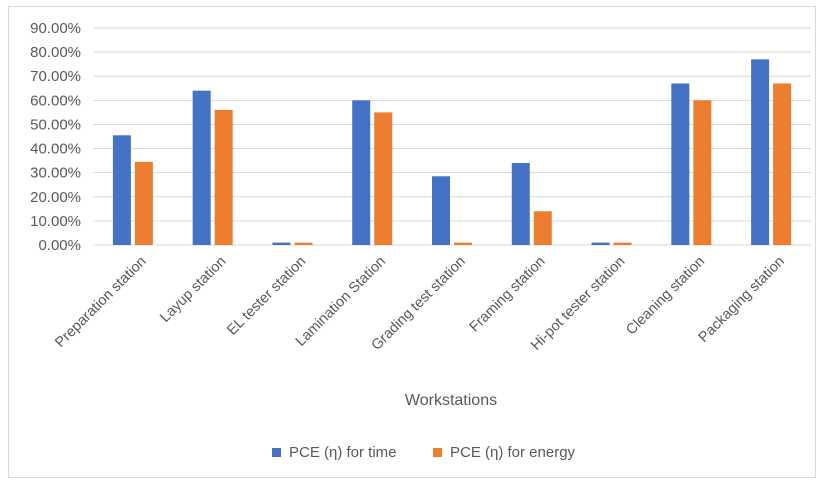  I want to click on x-category-label: EL tester station, so click(266, 296).